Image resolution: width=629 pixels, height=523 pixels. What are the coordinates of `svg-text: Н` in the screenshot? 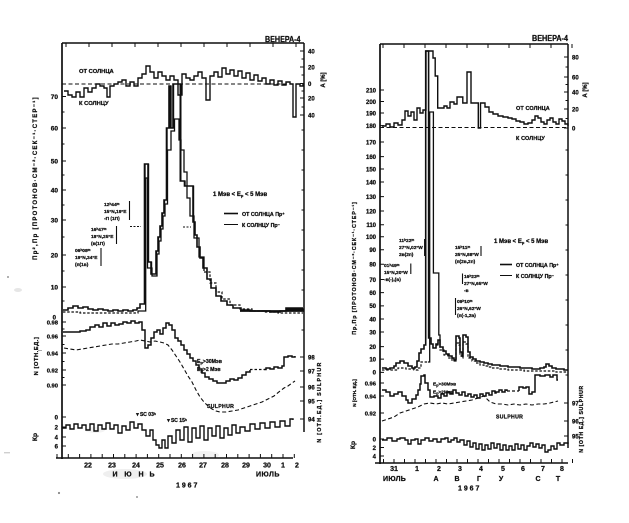 It's located at (140, 475).